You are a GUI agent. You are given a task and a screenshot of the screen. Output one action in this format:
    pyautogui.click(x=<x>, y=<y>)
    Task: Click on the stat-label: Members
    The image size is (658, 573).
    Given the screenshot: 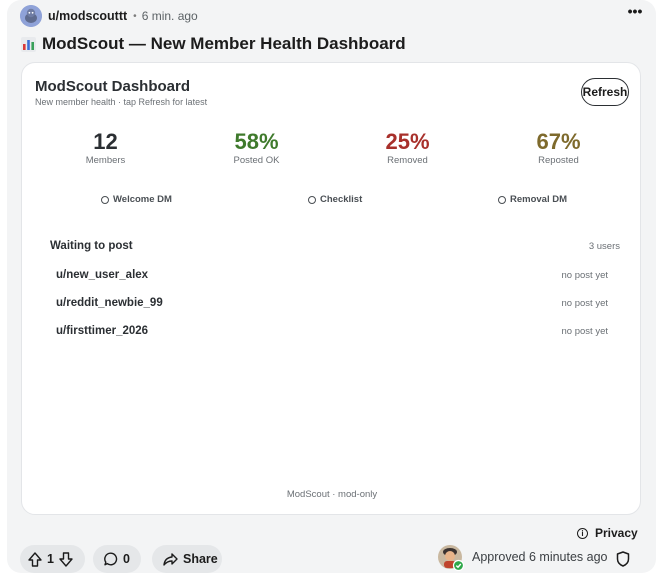 What is the action you would take?
    pyautogui.click(x=105, y=160)
    